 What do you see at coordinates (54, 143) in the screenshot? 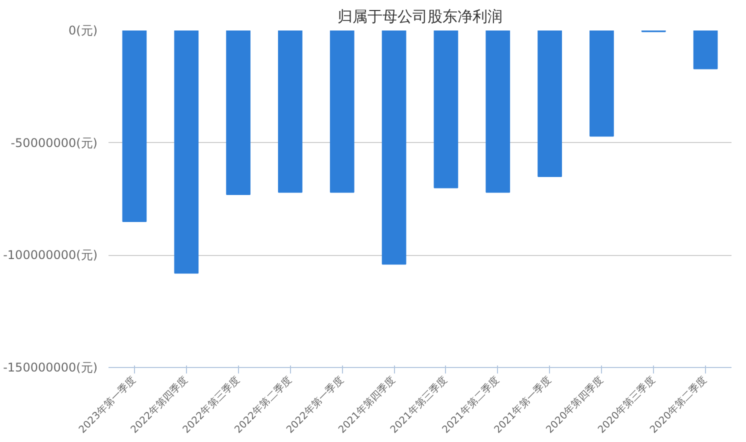
I see `y-tick-label: -50000000(元)` at bounding box center [54, 143].